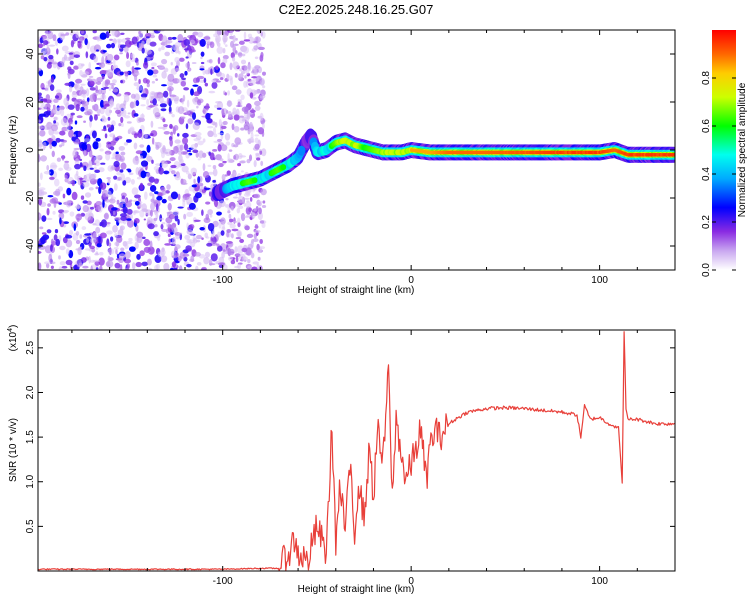  What do you see at coordinates (356, 9) in the screenshot?
I see `figure-title: C2E2.2025.248.16.25.G07` at bounding box center [356, 9].